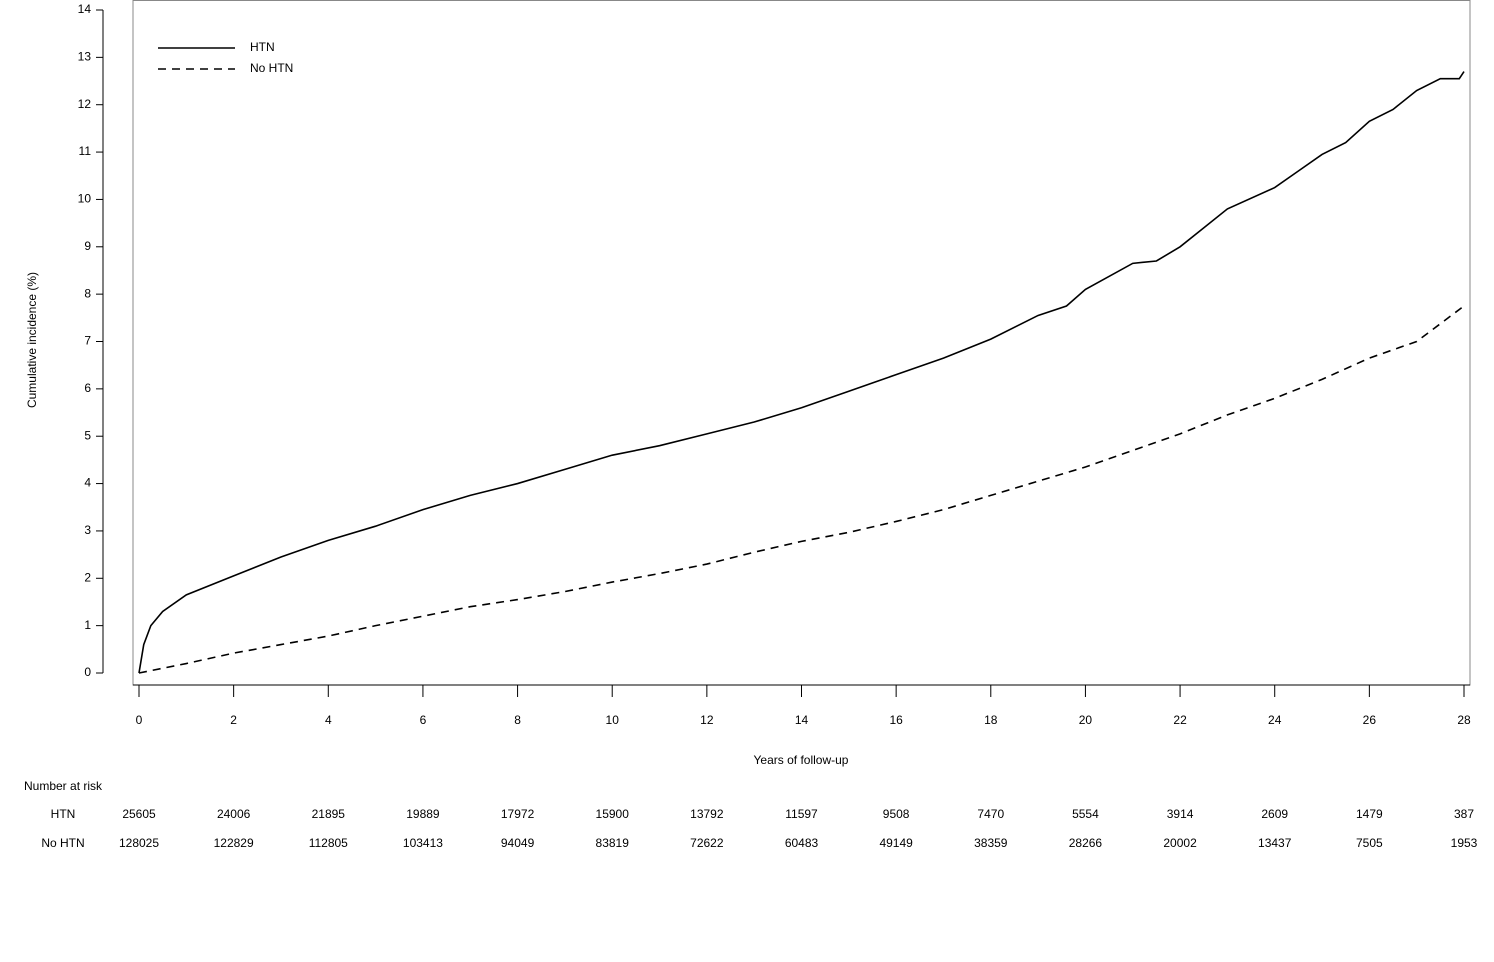 Image resolution: width=1494 pixels, height=962 pixels. What do you see at coordinates (233, 720) in the screenshot?
I see `x-tick-label: 2` at bounding box center [233, 720].